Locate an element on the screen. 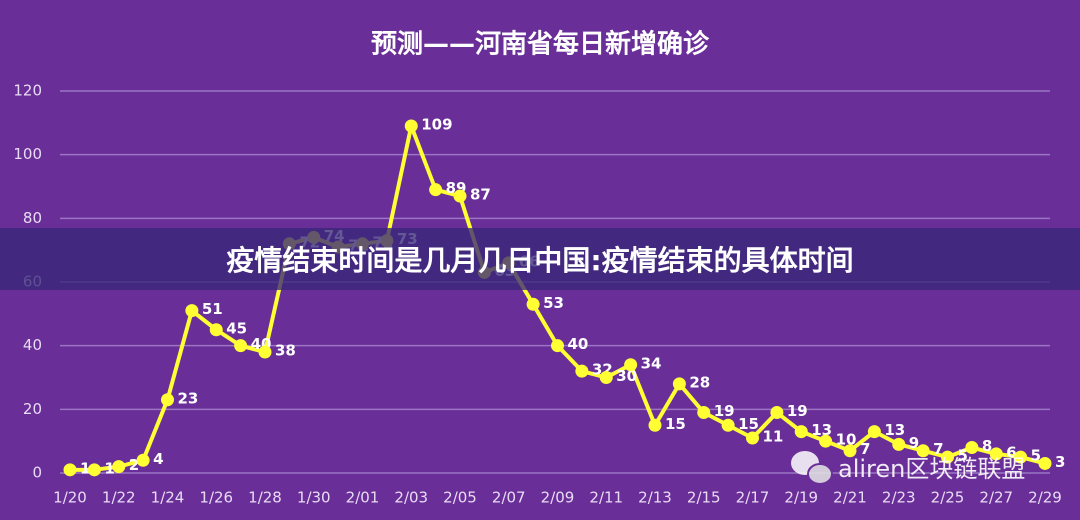 This screenshot has width=1080, height=520. y-tick-label: 20 is located at coordinates (32, 409).